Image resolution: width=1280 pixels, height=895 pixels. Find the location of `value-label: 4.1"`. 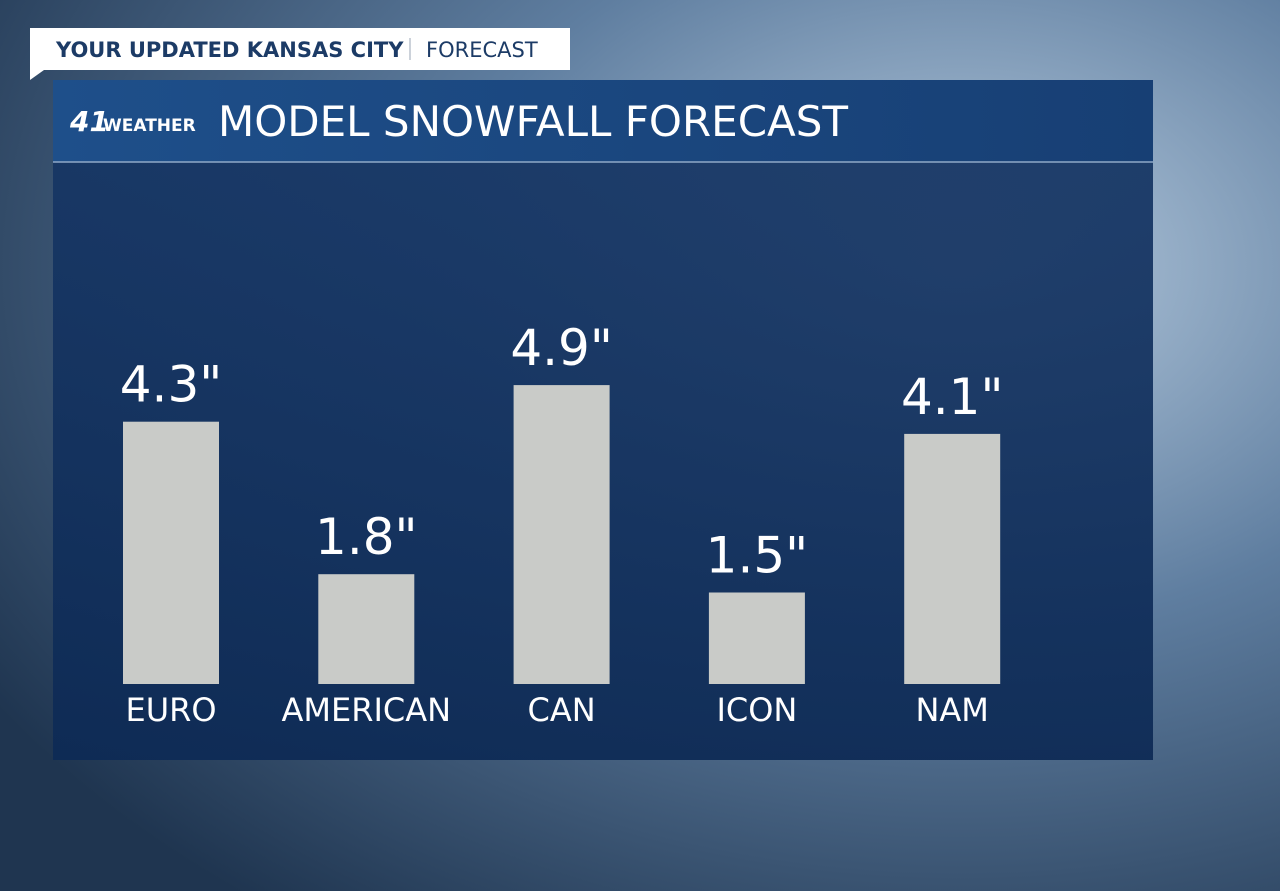

value-label: 4.1" is located at coordinates (952, 397).